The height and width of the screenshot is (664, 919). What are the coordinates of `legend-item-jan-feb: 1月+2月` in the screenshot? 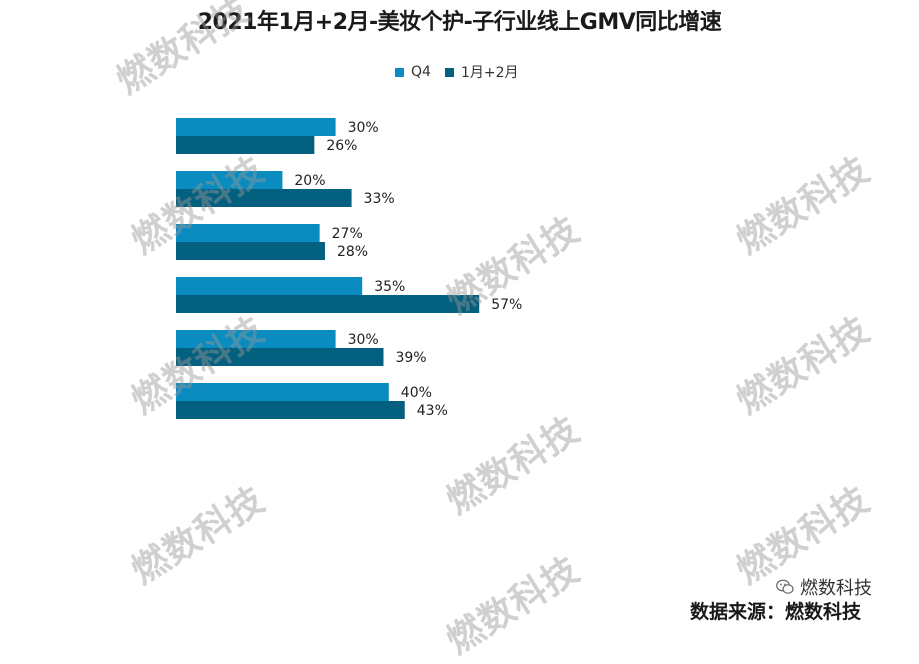 It's located at (481, 72).